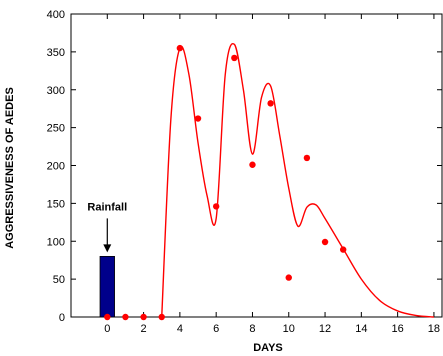  Describe the element at coordinates (59, 280) in the screenshot. I see `y-tick-label: 50` at that location.